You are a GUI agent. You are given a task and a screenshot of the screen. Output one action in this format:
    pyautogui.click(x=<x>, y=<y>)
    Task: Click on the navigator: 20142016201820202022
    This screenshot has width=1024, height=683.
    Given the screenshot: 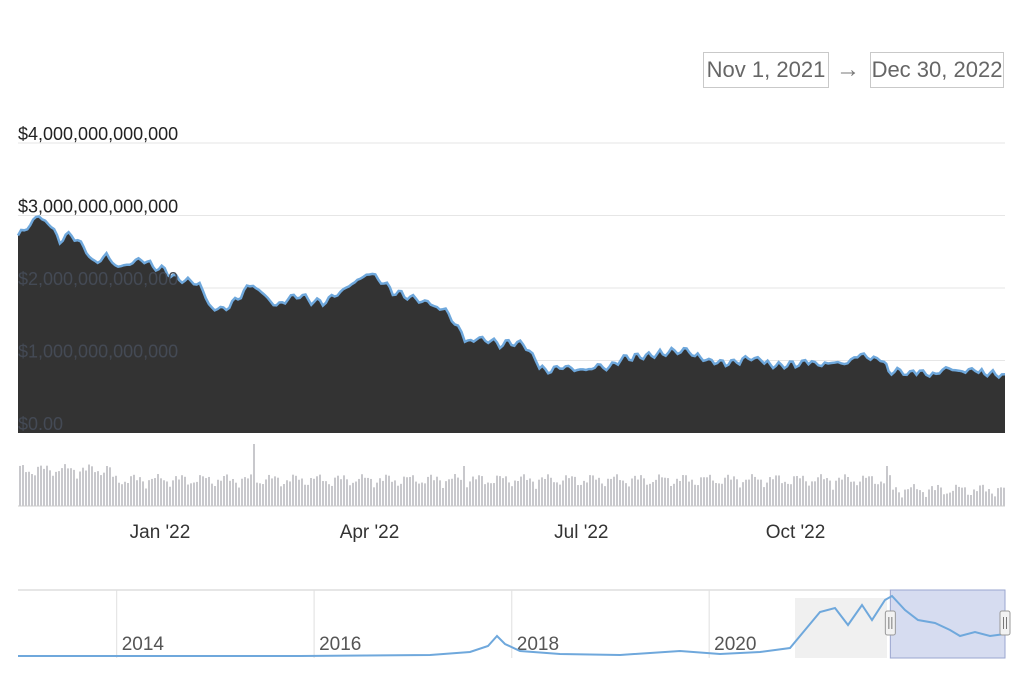 What is the action you would take?
    pyautogui.click(x=514, y=624)
    